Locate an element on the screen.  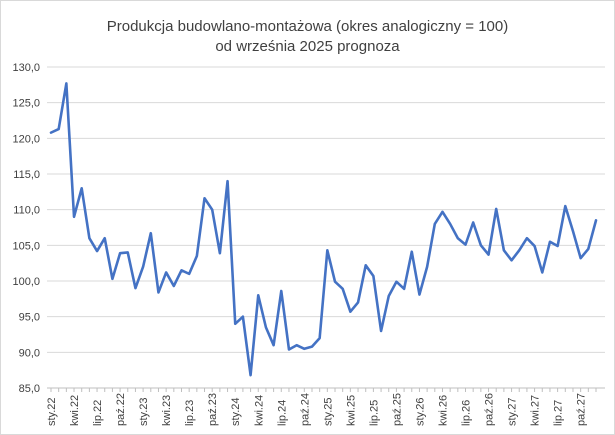
x-tick-label: lip.25 is located at coordinates (374, 413).